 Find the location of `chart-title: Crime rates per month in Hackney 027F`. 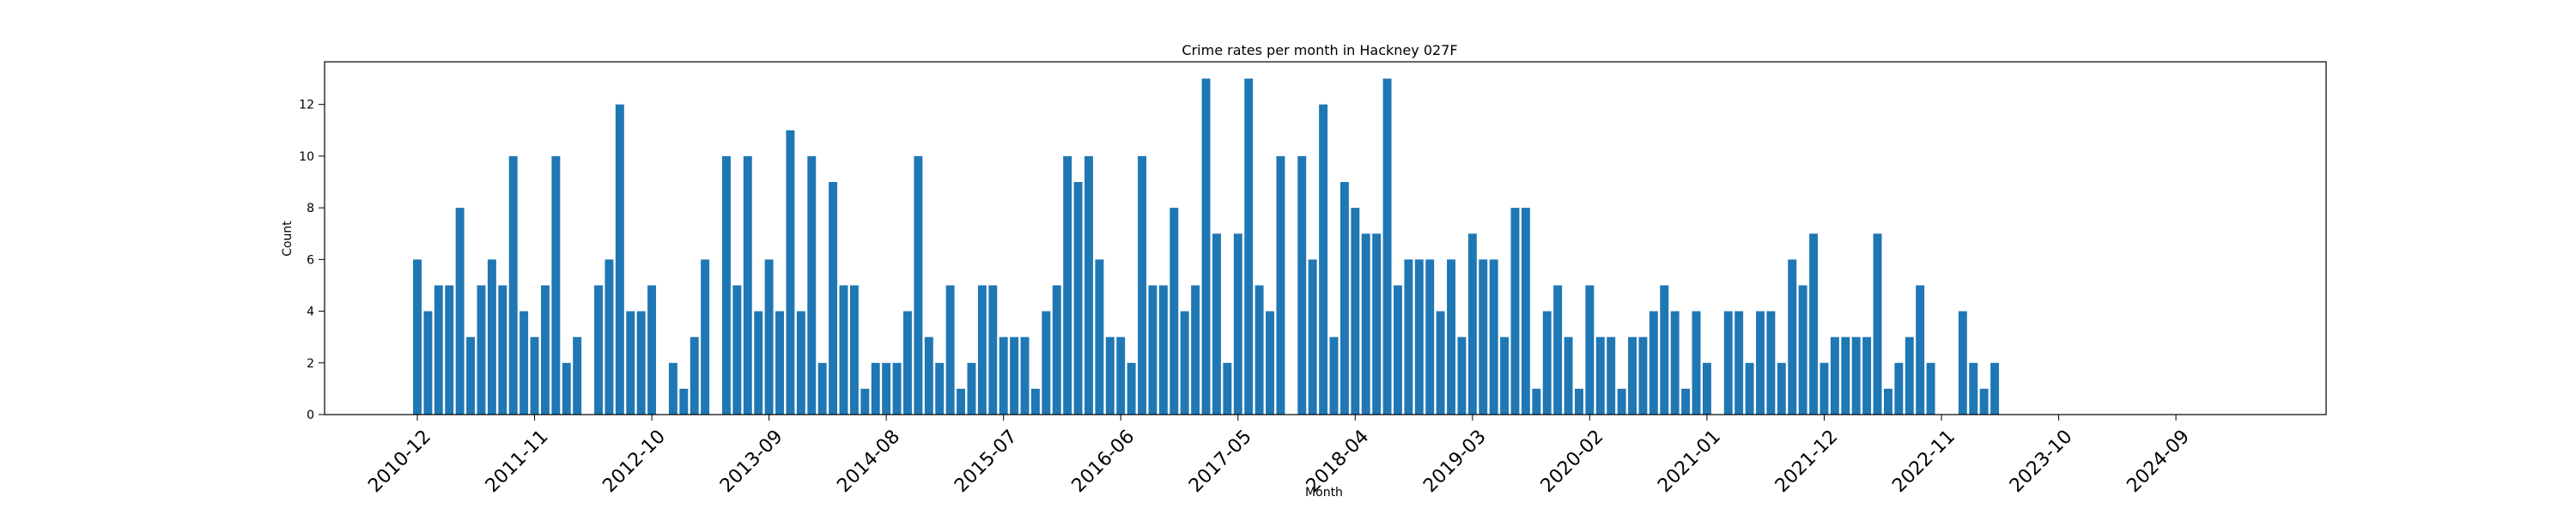

chart-title: Crime rates per month in Hackney 027F is located at coordinates (1319, 50).